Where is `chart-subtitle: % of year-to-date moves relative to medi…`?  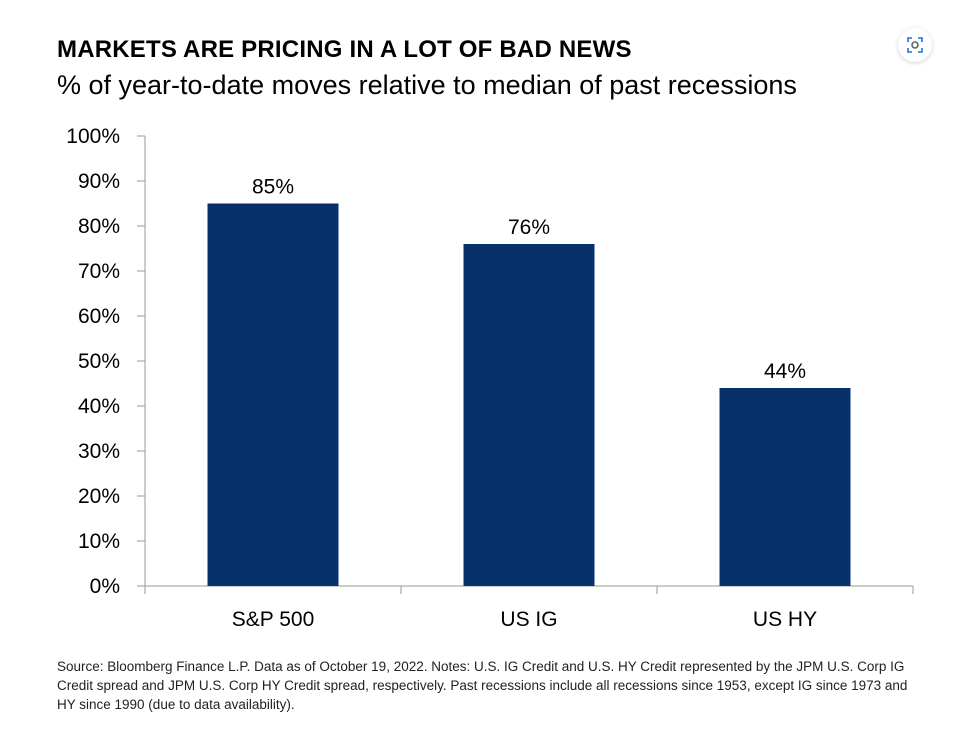
chart-subtitle: % of year-to-date moves relative to medi… is located at coordinates (427, 85).